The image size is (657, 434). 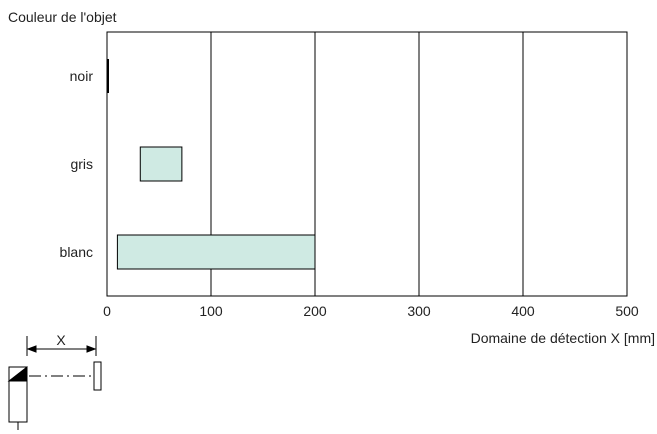 What do you see at coordinates (627, 311) in the screenshot?
I see `x-tick-label-500: 500` at bounding box center [627, 311].